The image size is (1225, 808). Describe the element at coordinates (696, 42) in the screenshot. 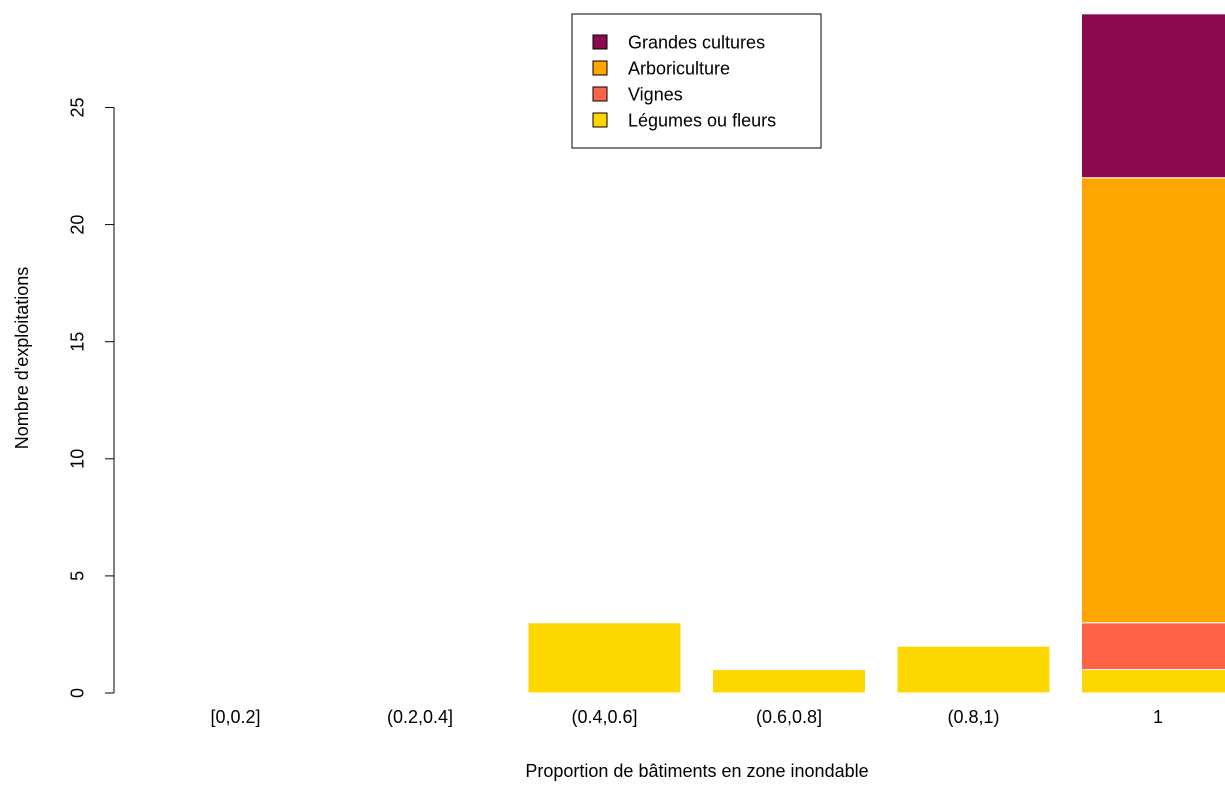

I see `legend-label: Grandes cultures` at that location.